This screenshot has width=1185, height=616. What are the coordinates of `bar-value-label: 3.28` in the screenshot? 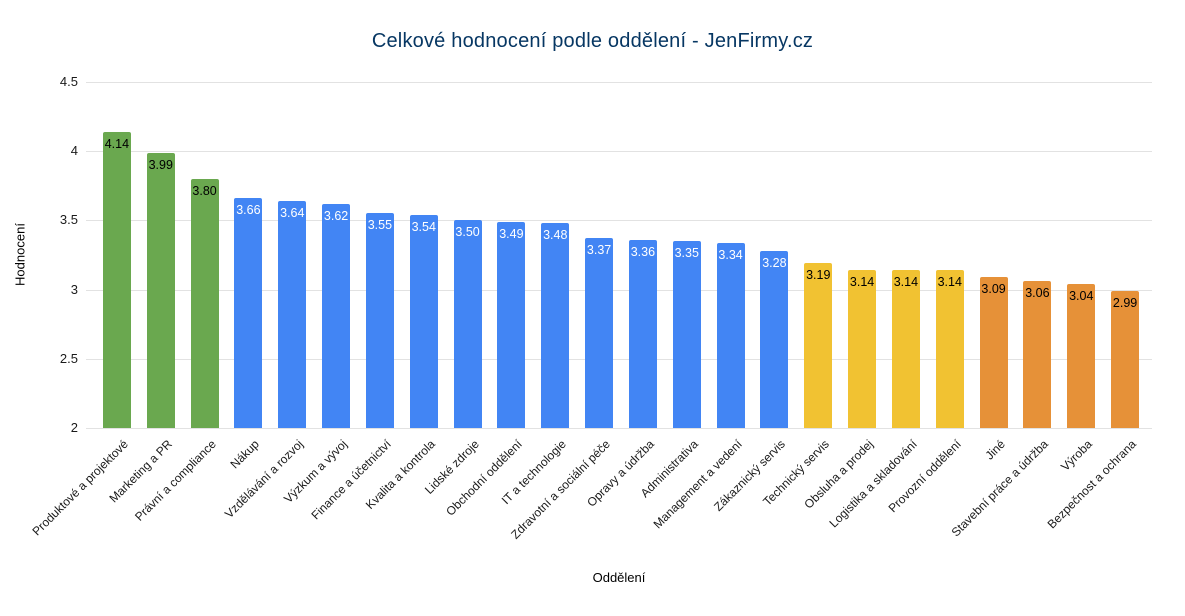 It's located at (774, 262).